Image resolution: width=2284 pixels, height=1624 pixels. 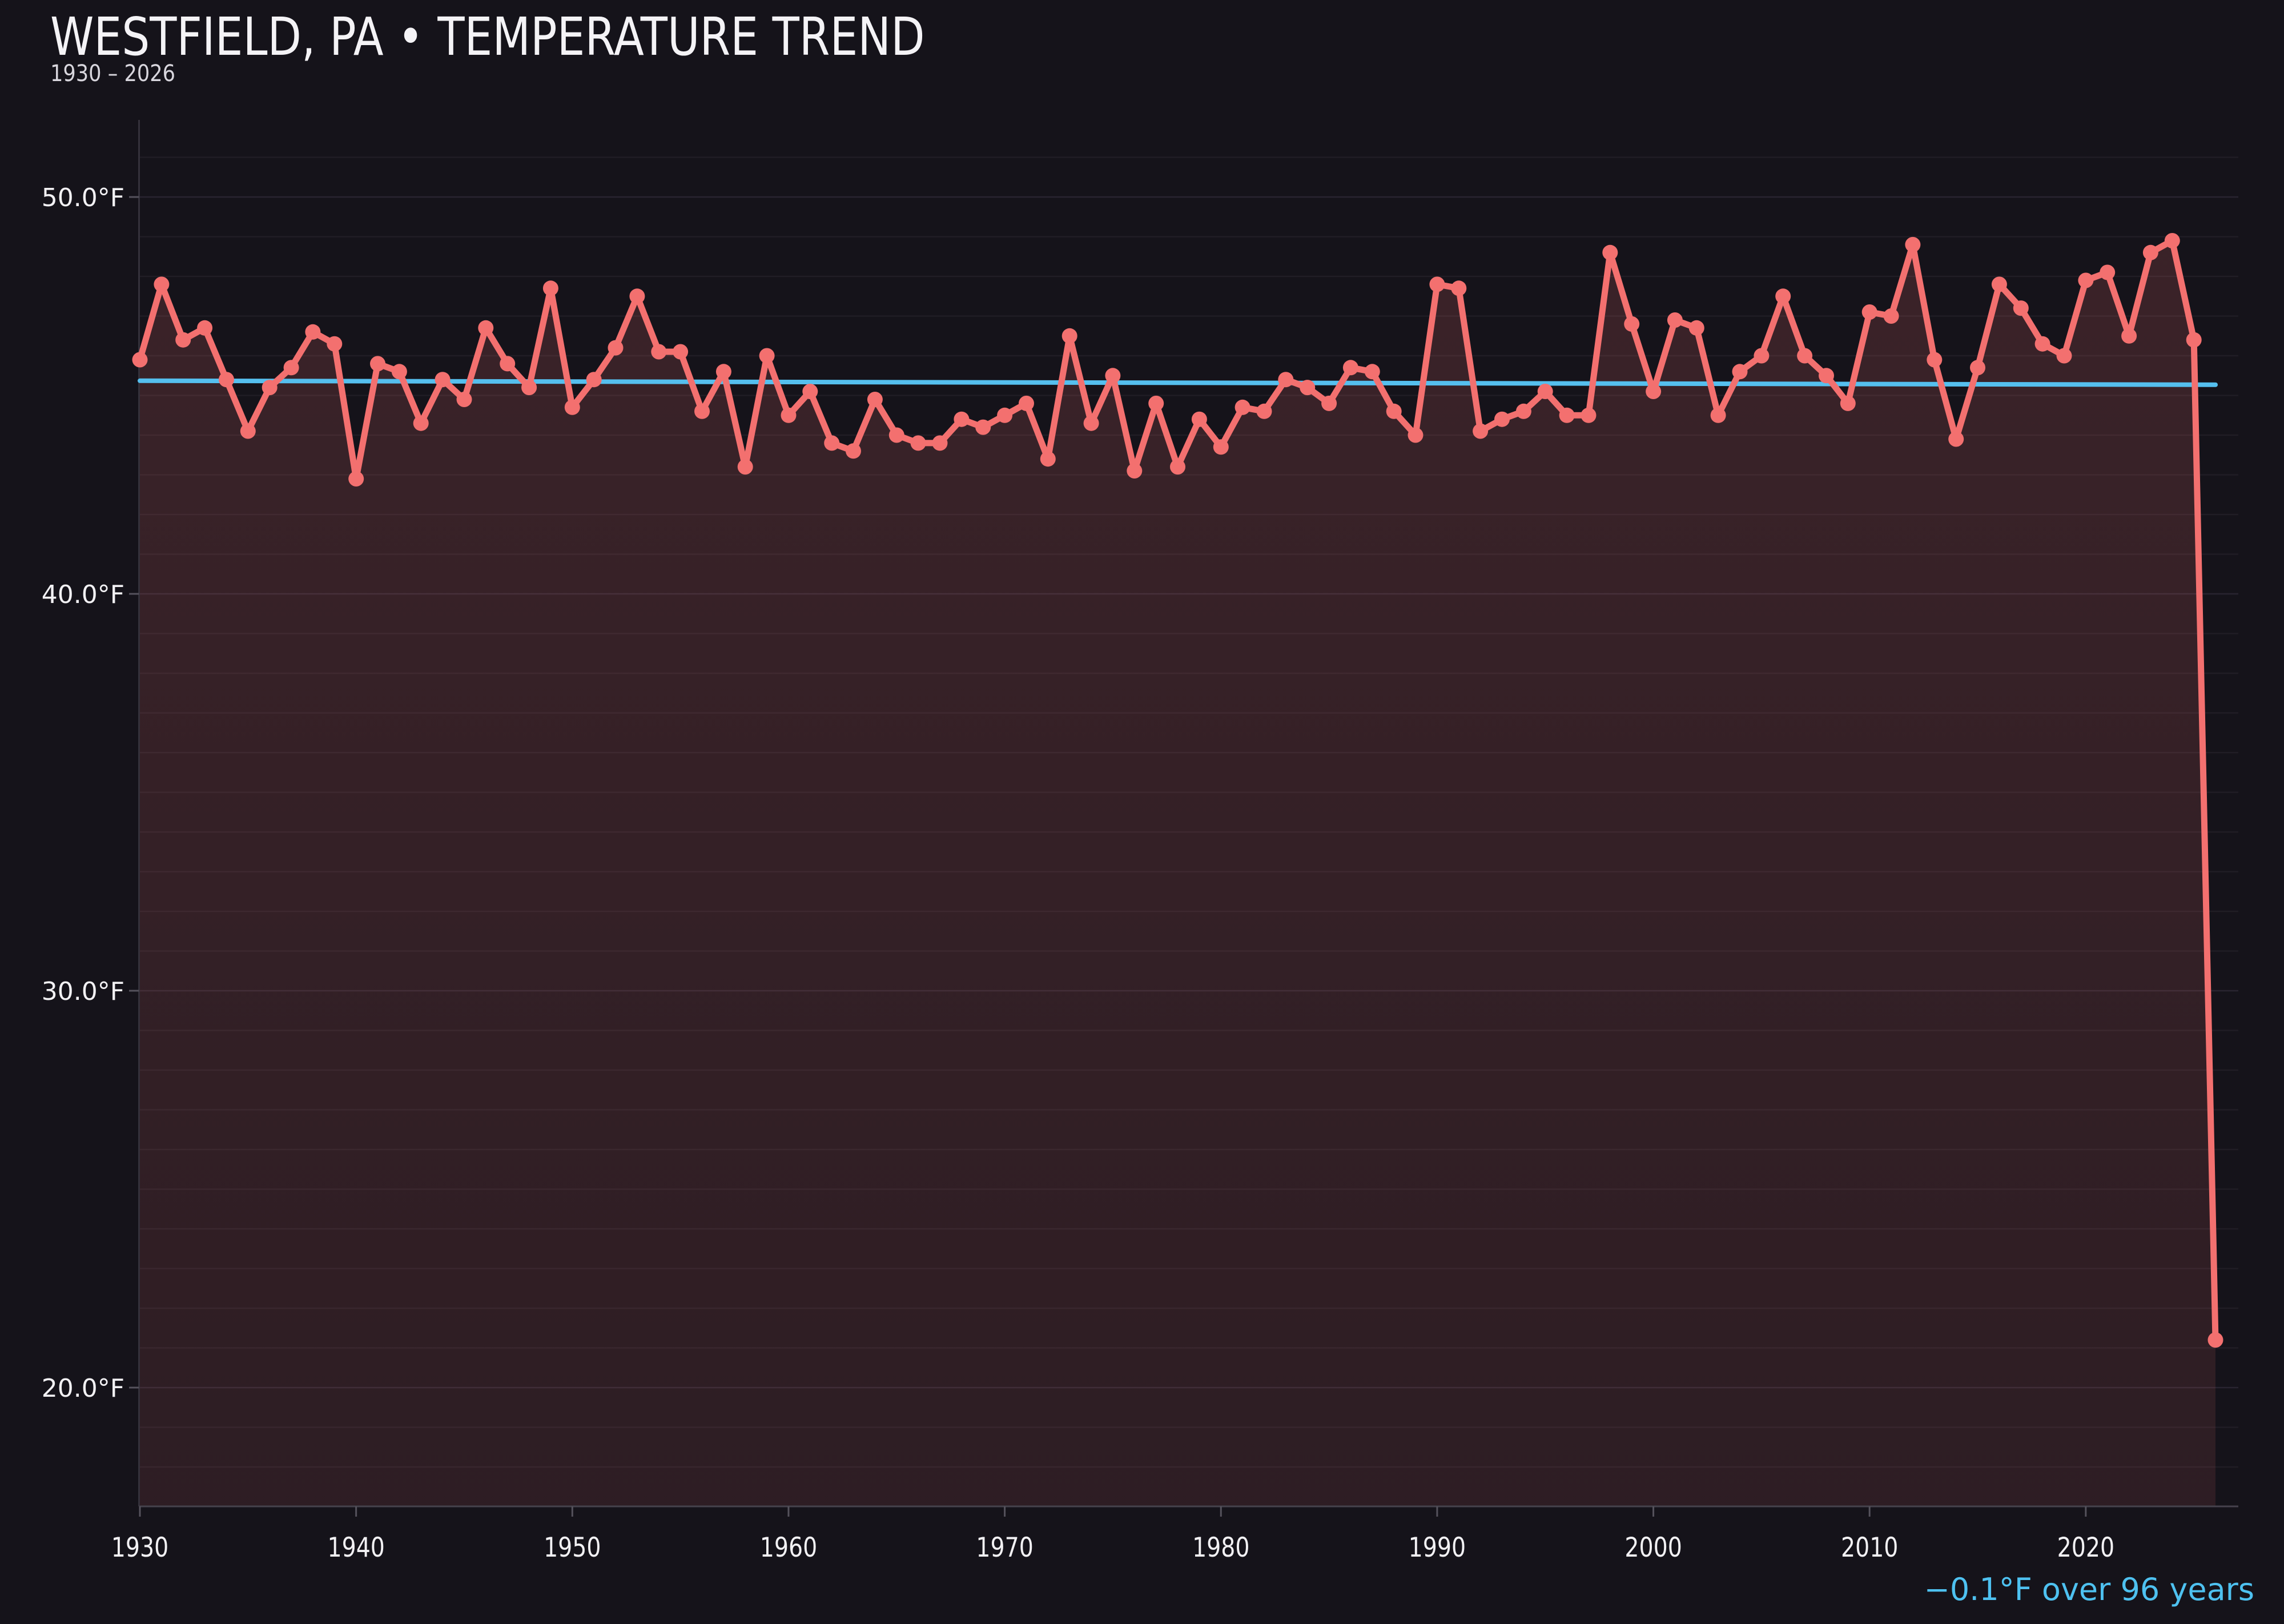 I want to click on data-point-1954, so click(x=659, y=352).